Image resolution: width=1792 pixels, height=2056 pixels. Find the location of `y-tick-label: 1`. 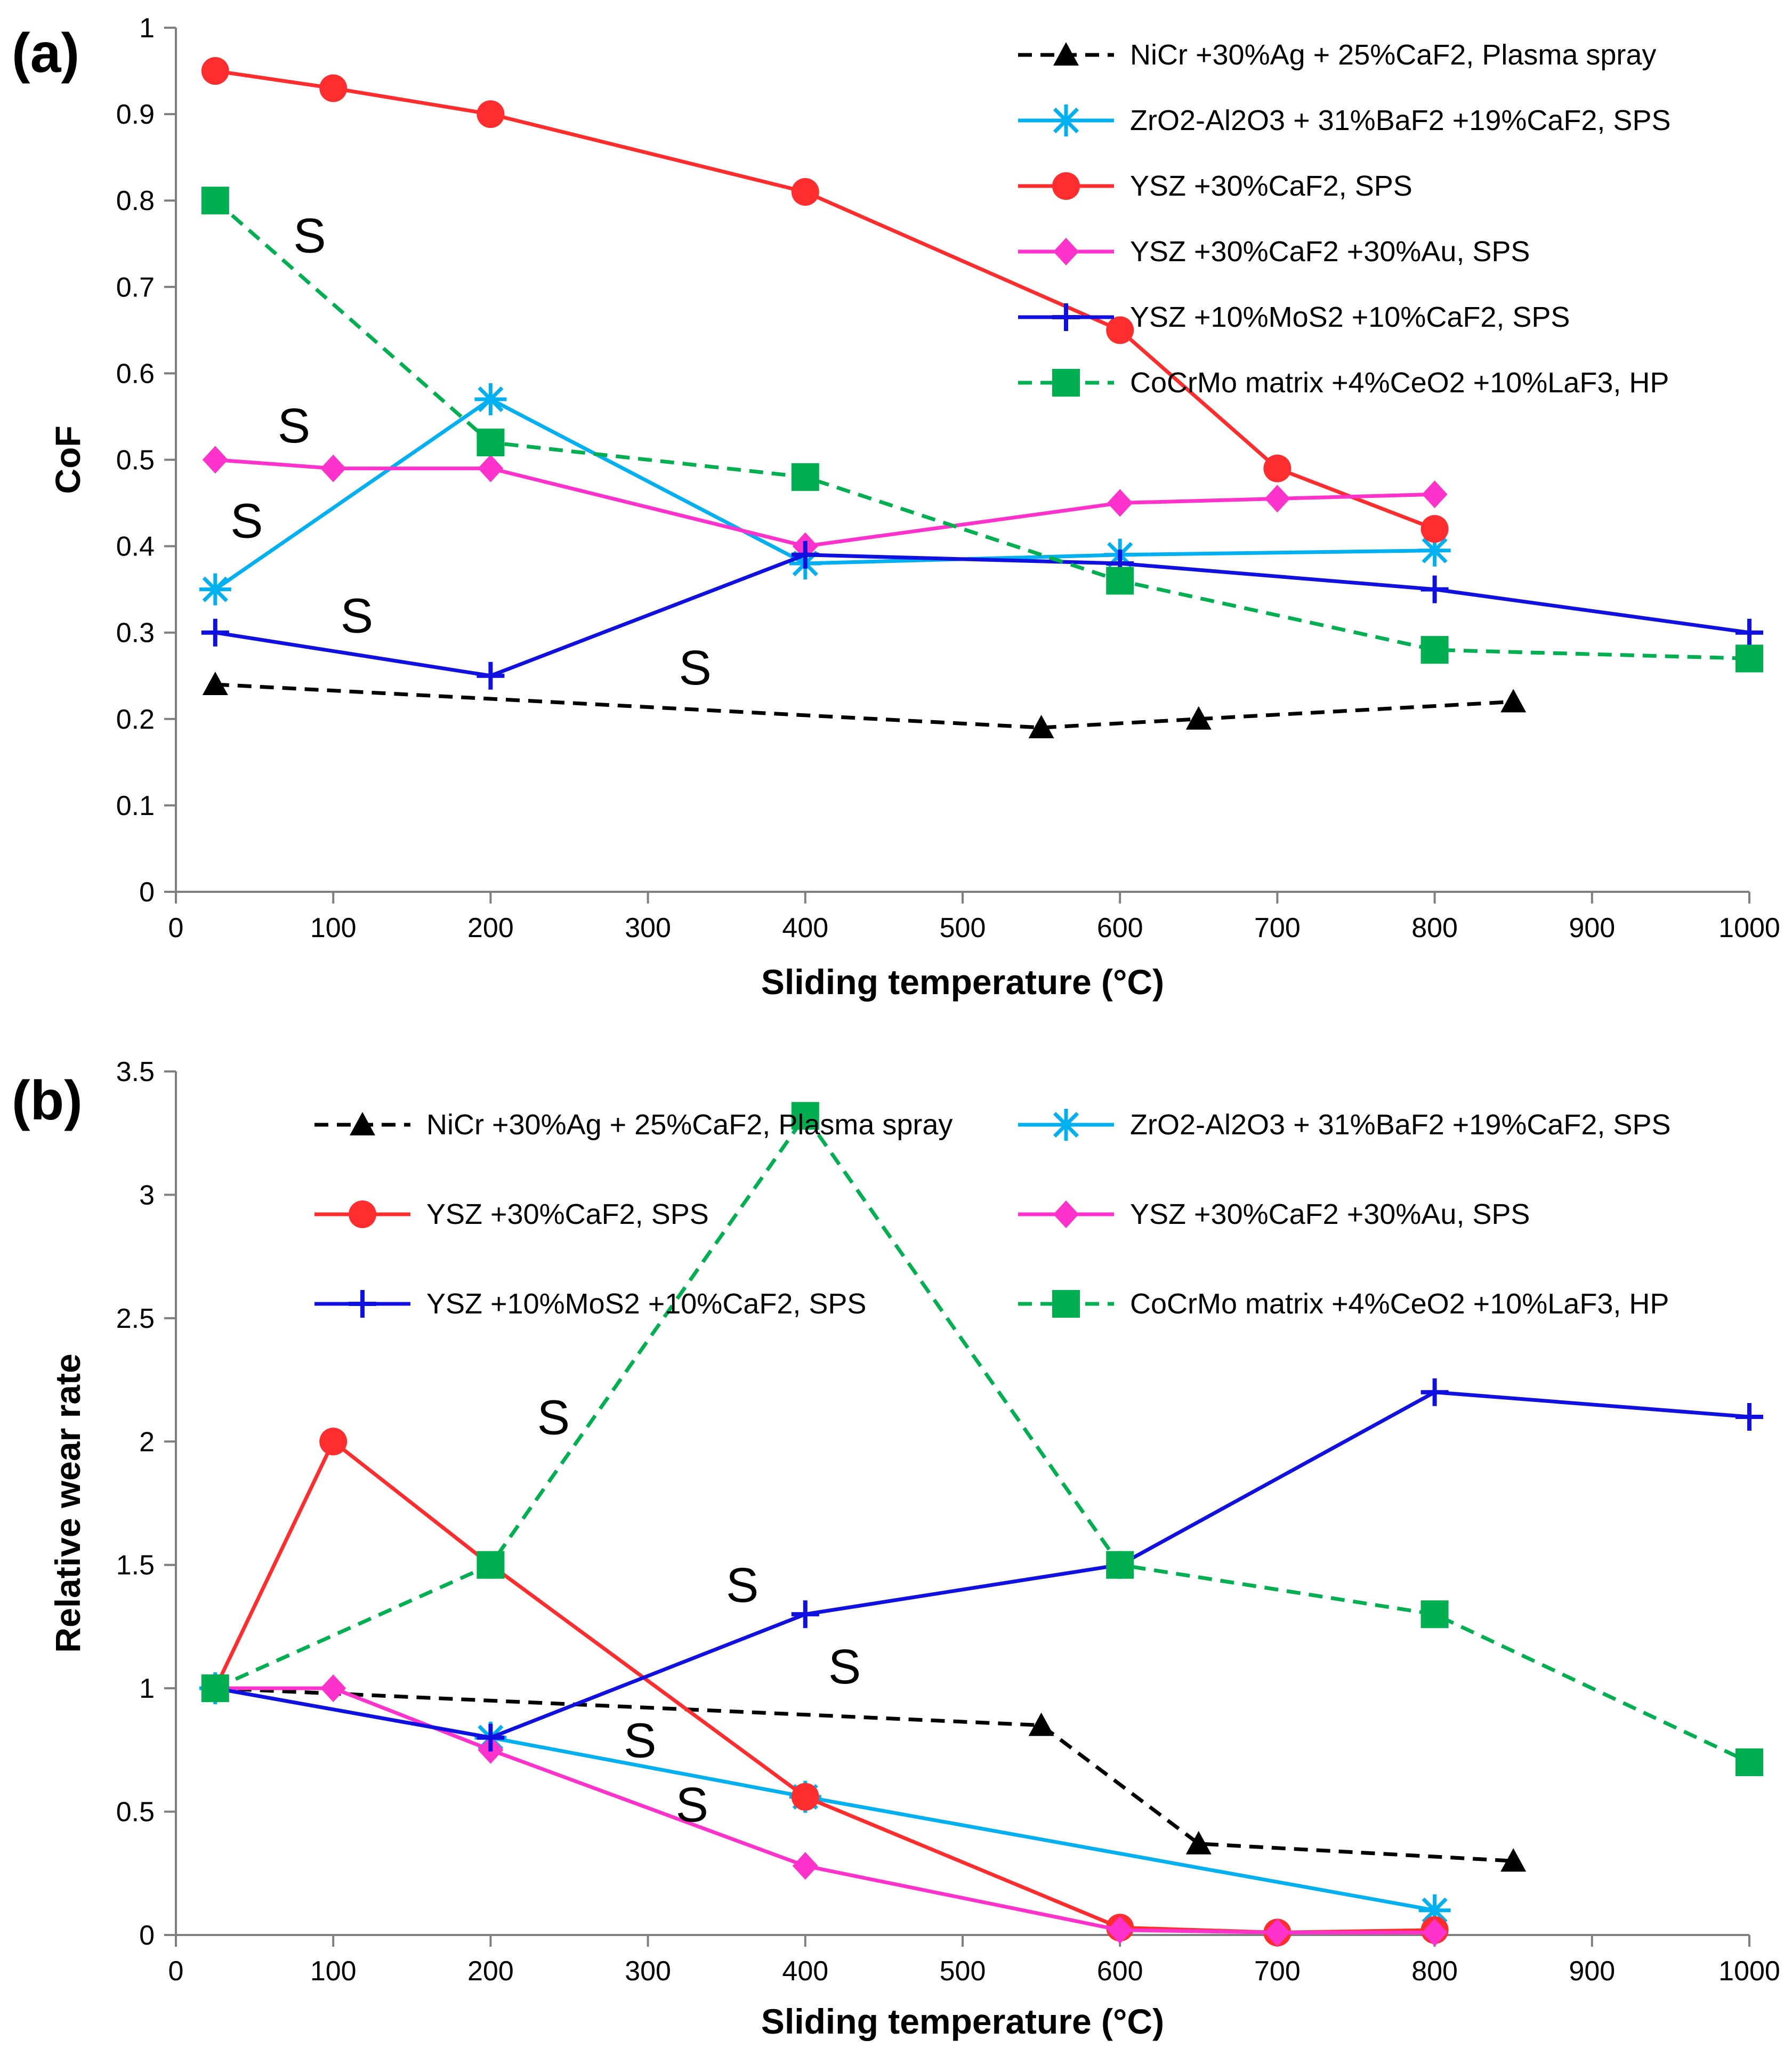

y-tick-label: 1 is located at coordinates (147, 1688).